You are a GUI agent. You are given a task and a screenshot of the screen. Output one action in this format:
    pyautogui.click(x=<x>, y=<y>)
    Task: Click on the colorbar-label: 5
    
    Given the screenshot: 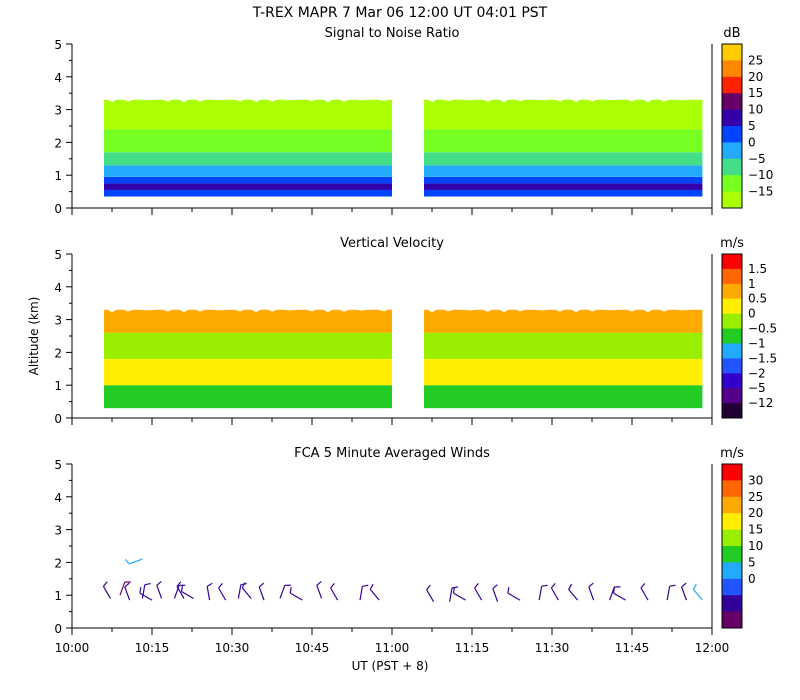 What is the action you would take?
    pyautogui.click(x=752, y=126)
    